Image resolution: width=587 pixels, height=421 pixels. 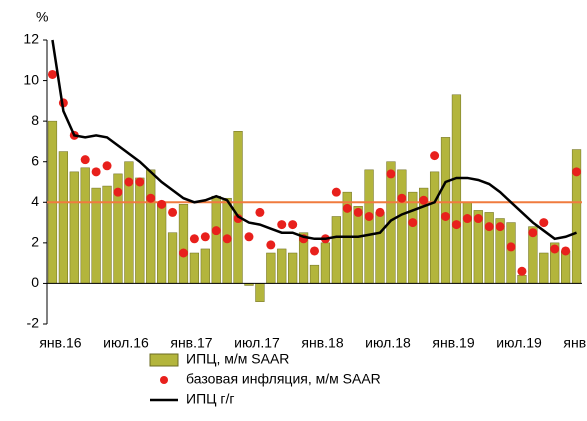 I want to click on y-unit: %, so click(x=42, y=17).